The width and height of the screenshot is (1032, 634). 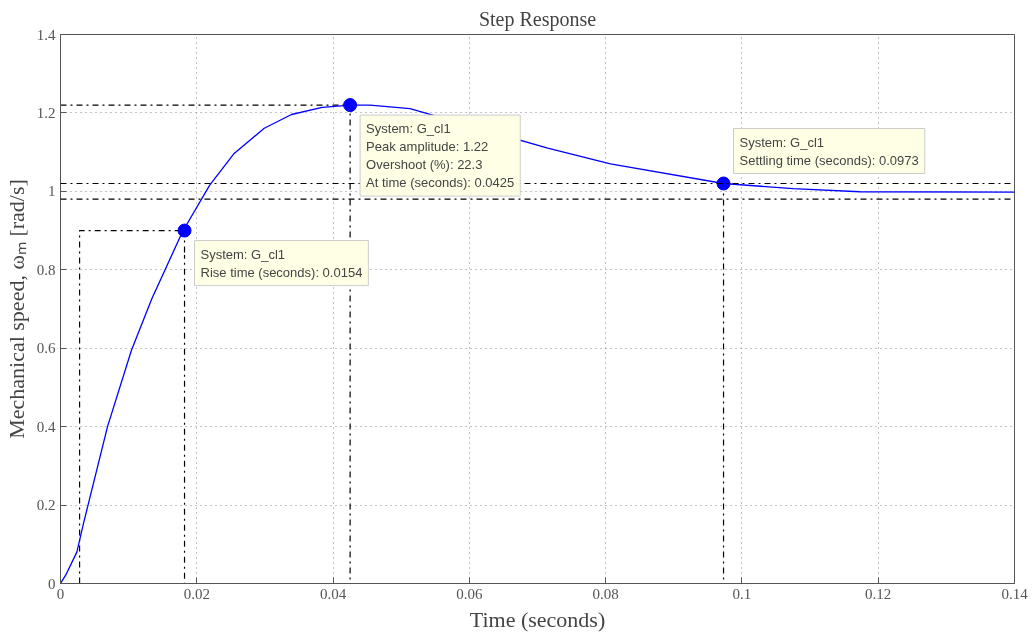 What do you see at coordinates (605, 593) in the screenshot?
I see `x-tick-label: 0.08` at bounding box center [605, 593].